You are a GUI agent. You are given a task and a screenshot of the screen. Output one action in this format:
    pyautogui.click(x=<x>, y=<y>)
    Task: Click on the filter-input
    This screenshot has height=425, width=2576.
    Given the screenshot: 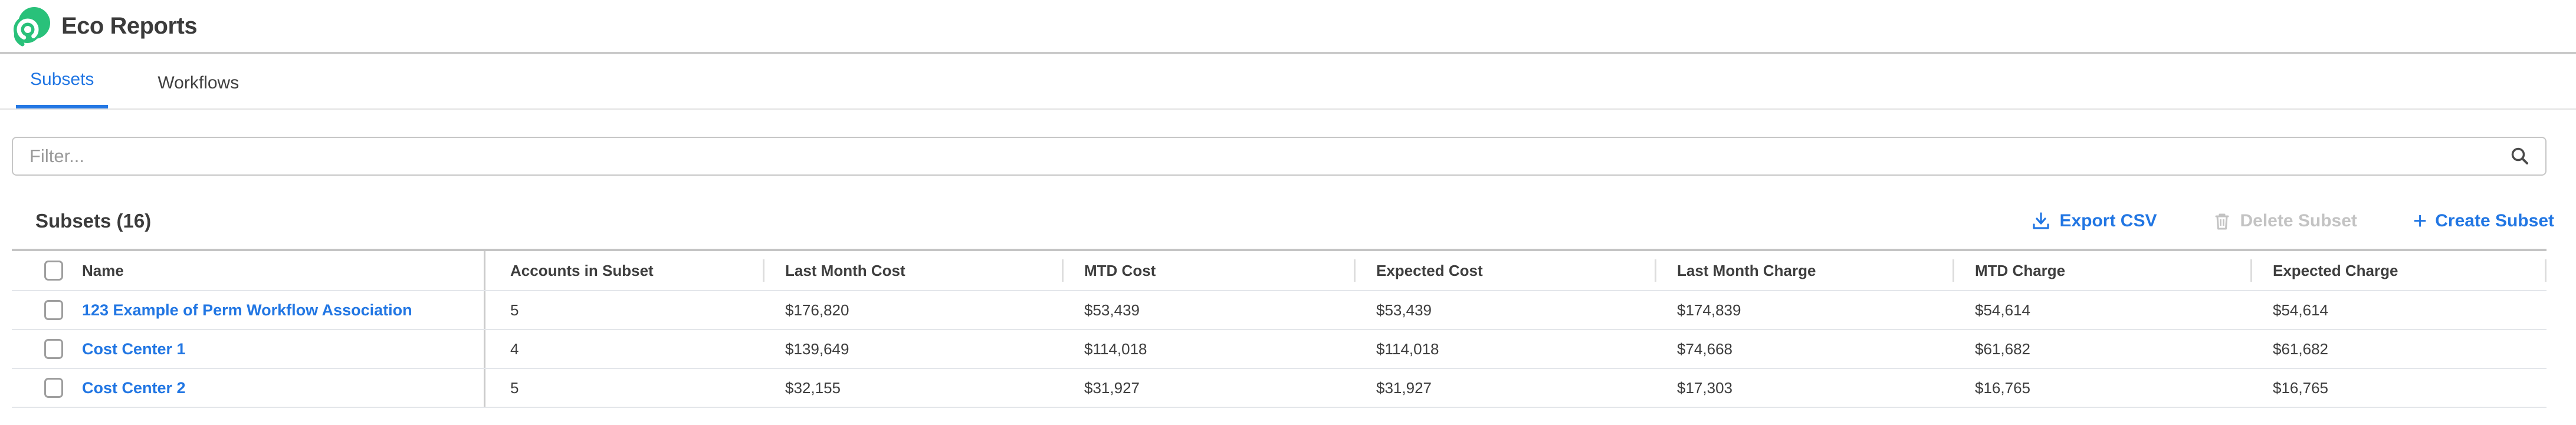 What is the action you would take?
    pyautogui.click(x=1279, y=156)
    